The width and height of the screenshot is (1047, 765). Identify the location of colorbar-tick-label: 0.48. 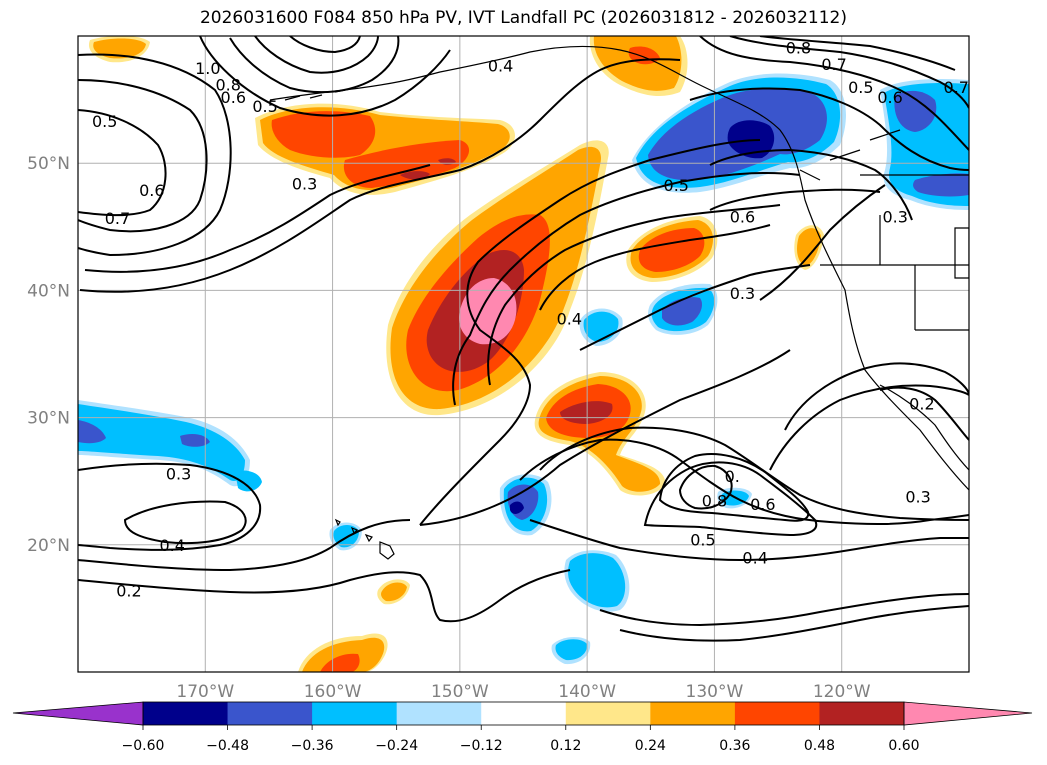
(819, 746).